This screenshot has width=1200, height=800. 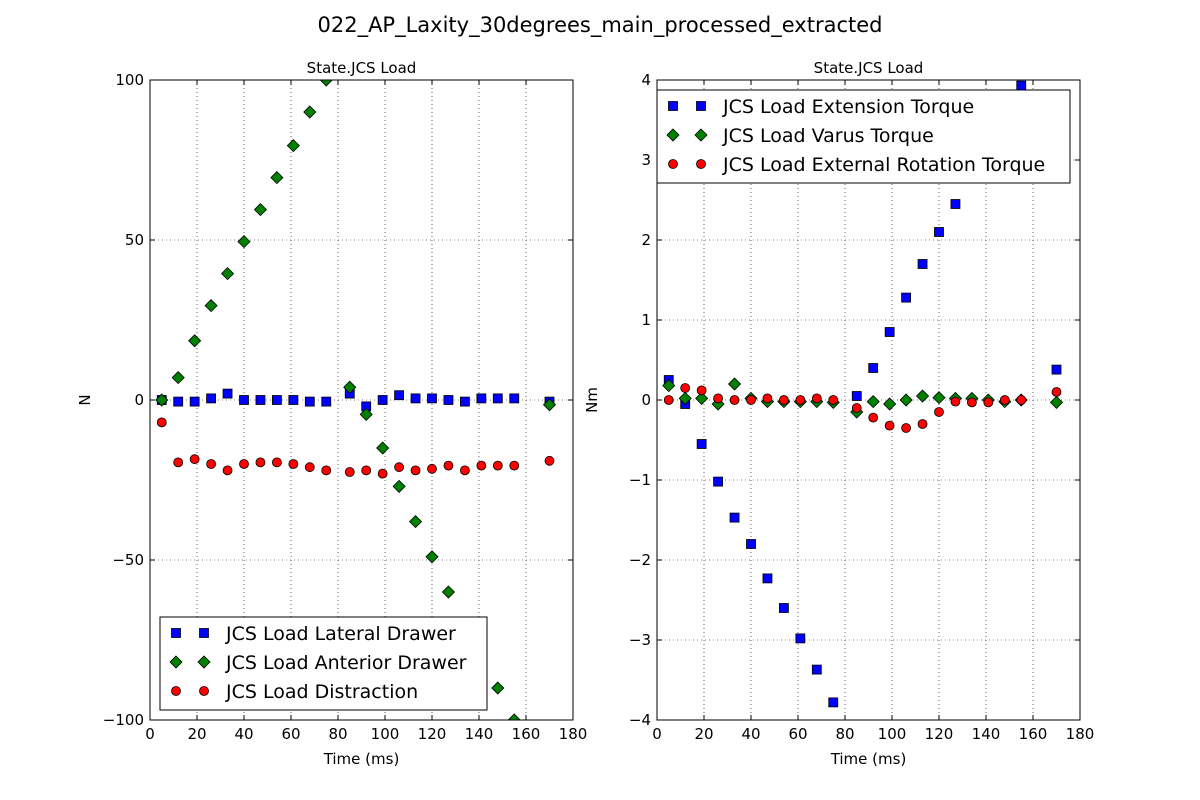 I want to click on subplot-title: State.JCS Load, so click(x=869, y=68).